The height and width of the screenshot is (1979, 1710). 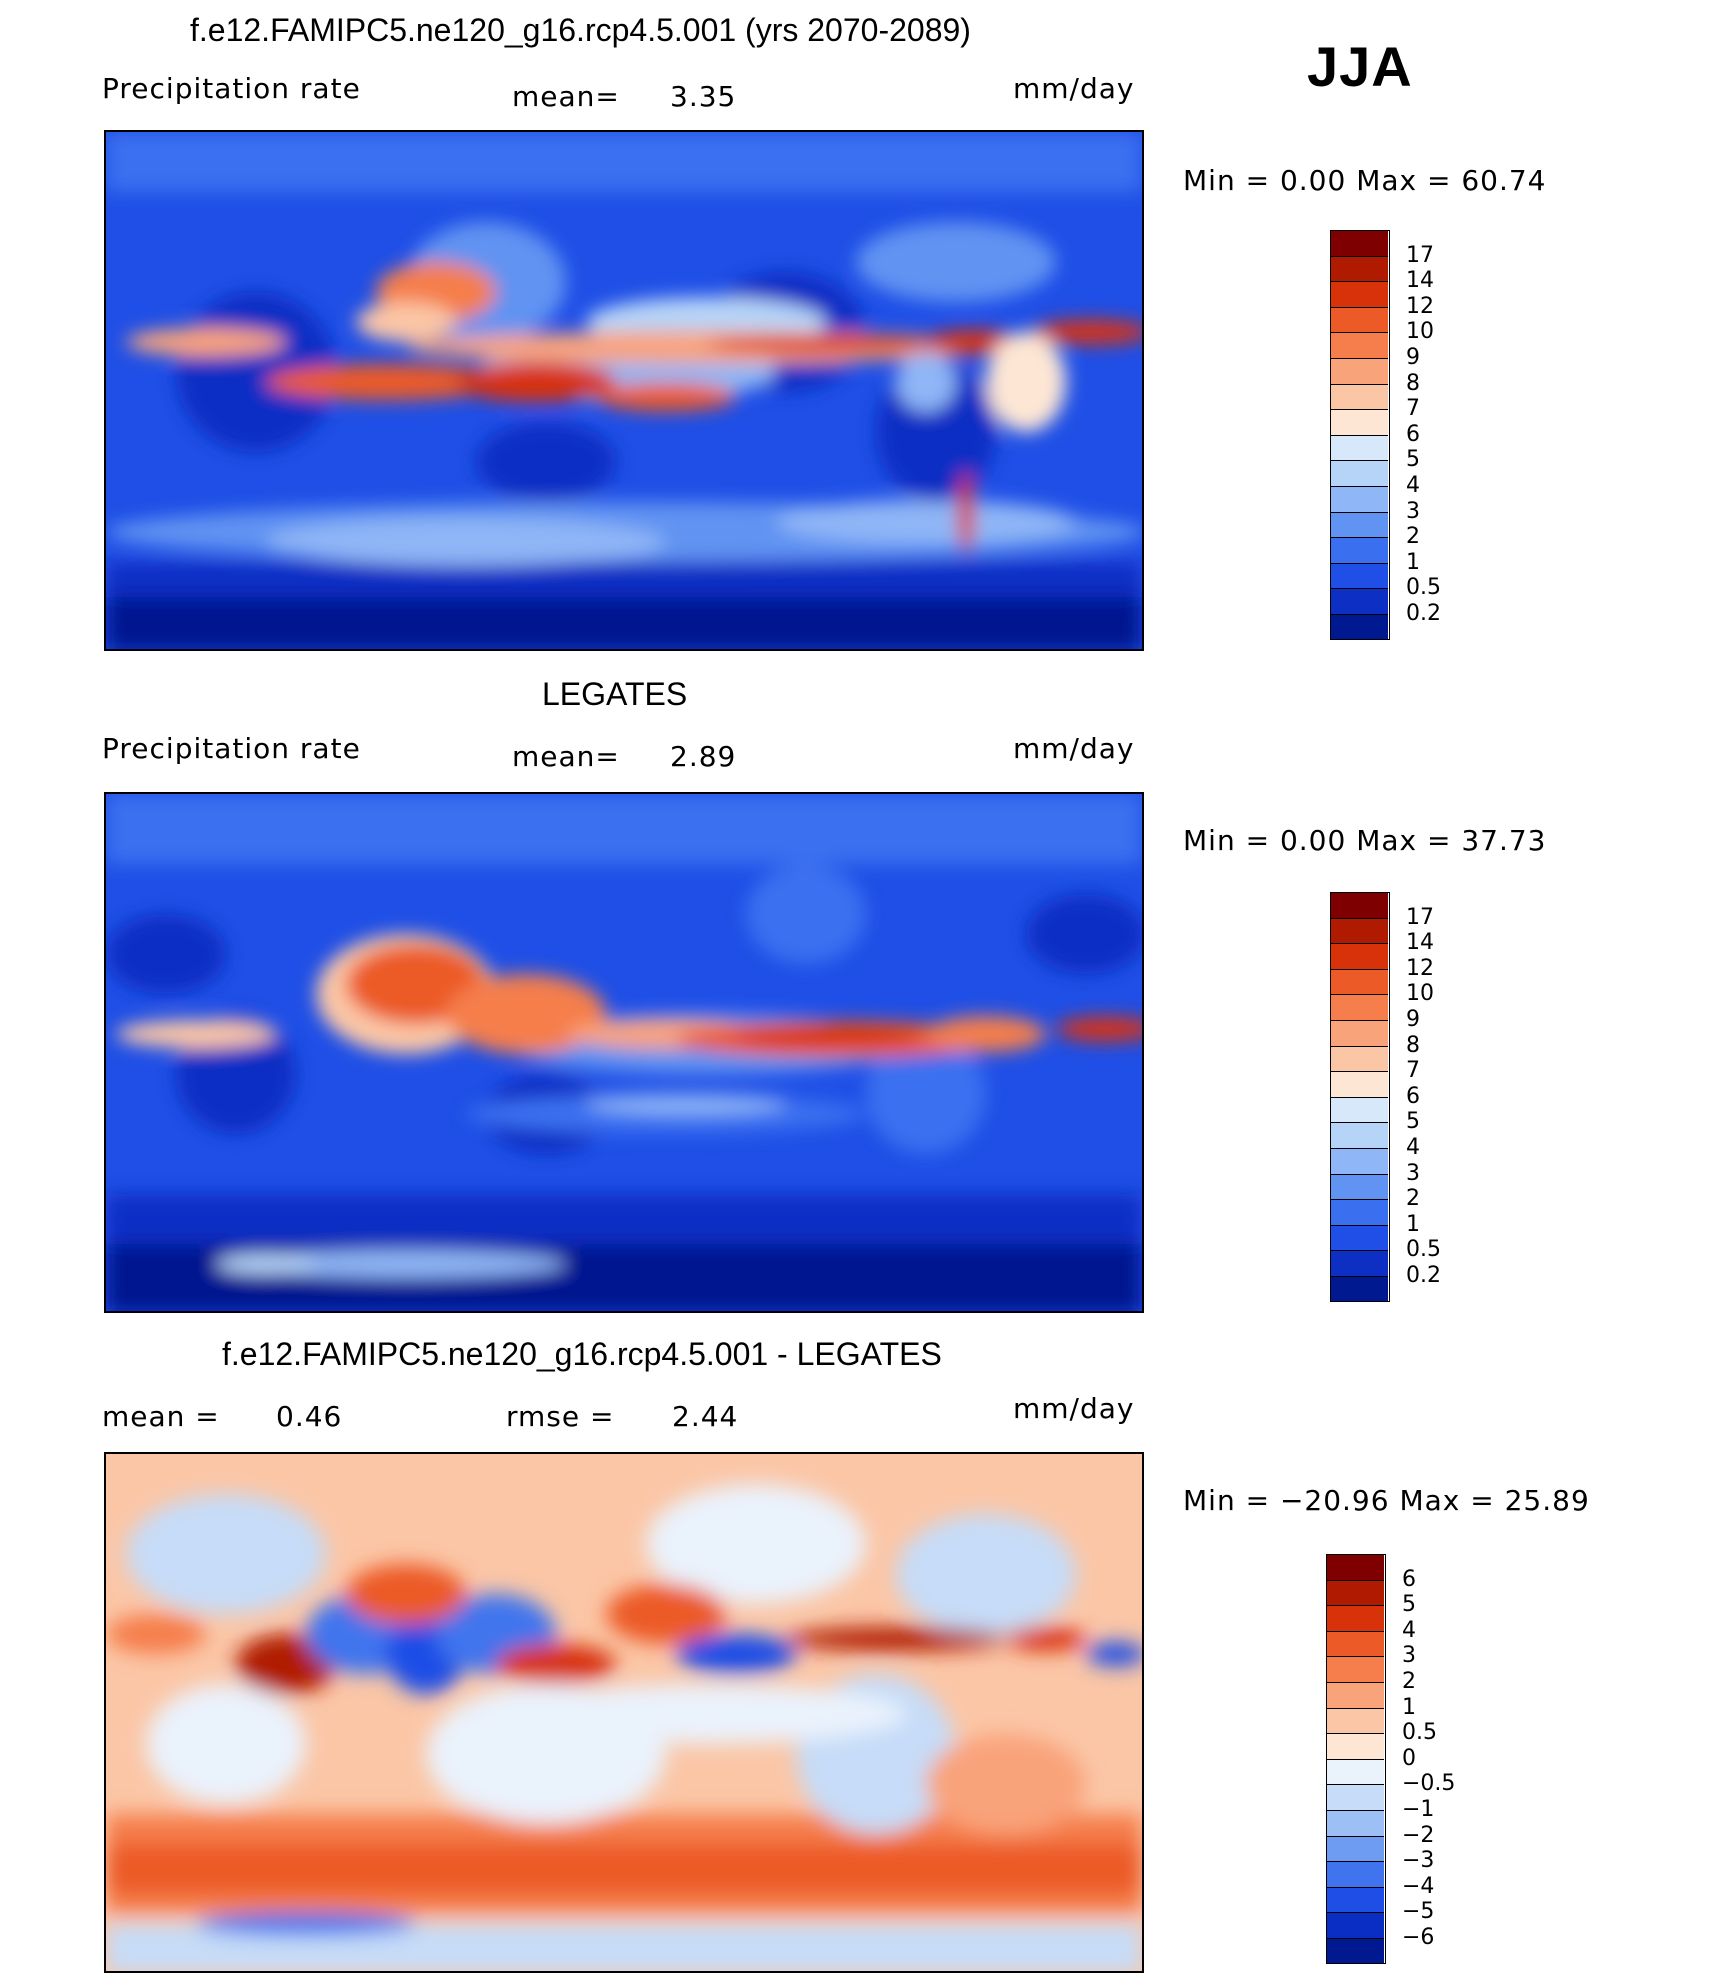 What do you see at coordinates (231, 748) in the screenshot?
I see `panel2-variable-label: Precipitation rate` at bounding box center [231, 748].